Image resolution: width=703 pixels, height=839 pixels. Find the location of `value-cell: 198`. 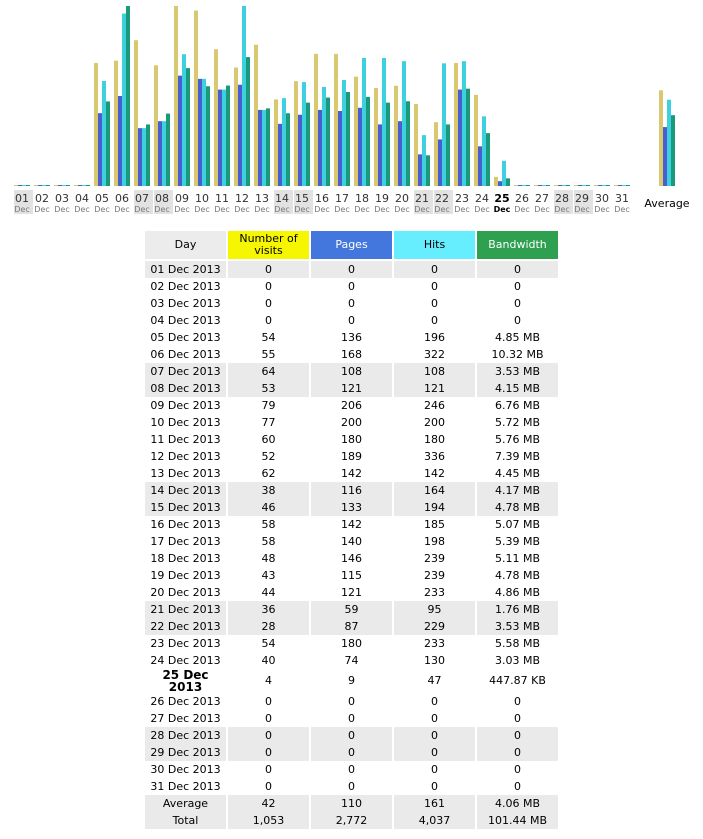

value-cell: 198 is located at coordinates (434, 541).